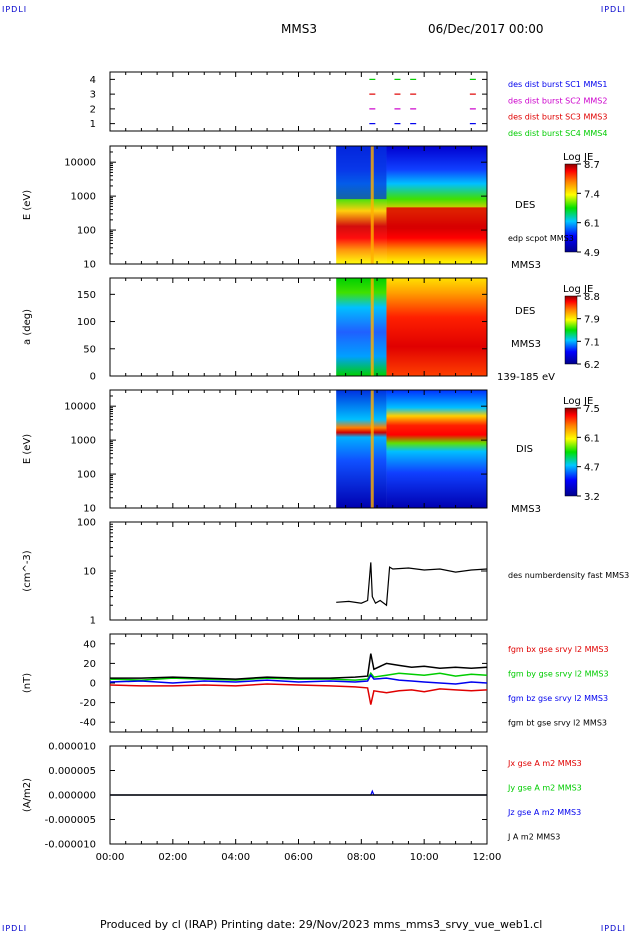 Image resolution: width=630 pixels, height=934 pixels. I want to click on y-tick-label-dis-energy: 10, so click(89, 509).